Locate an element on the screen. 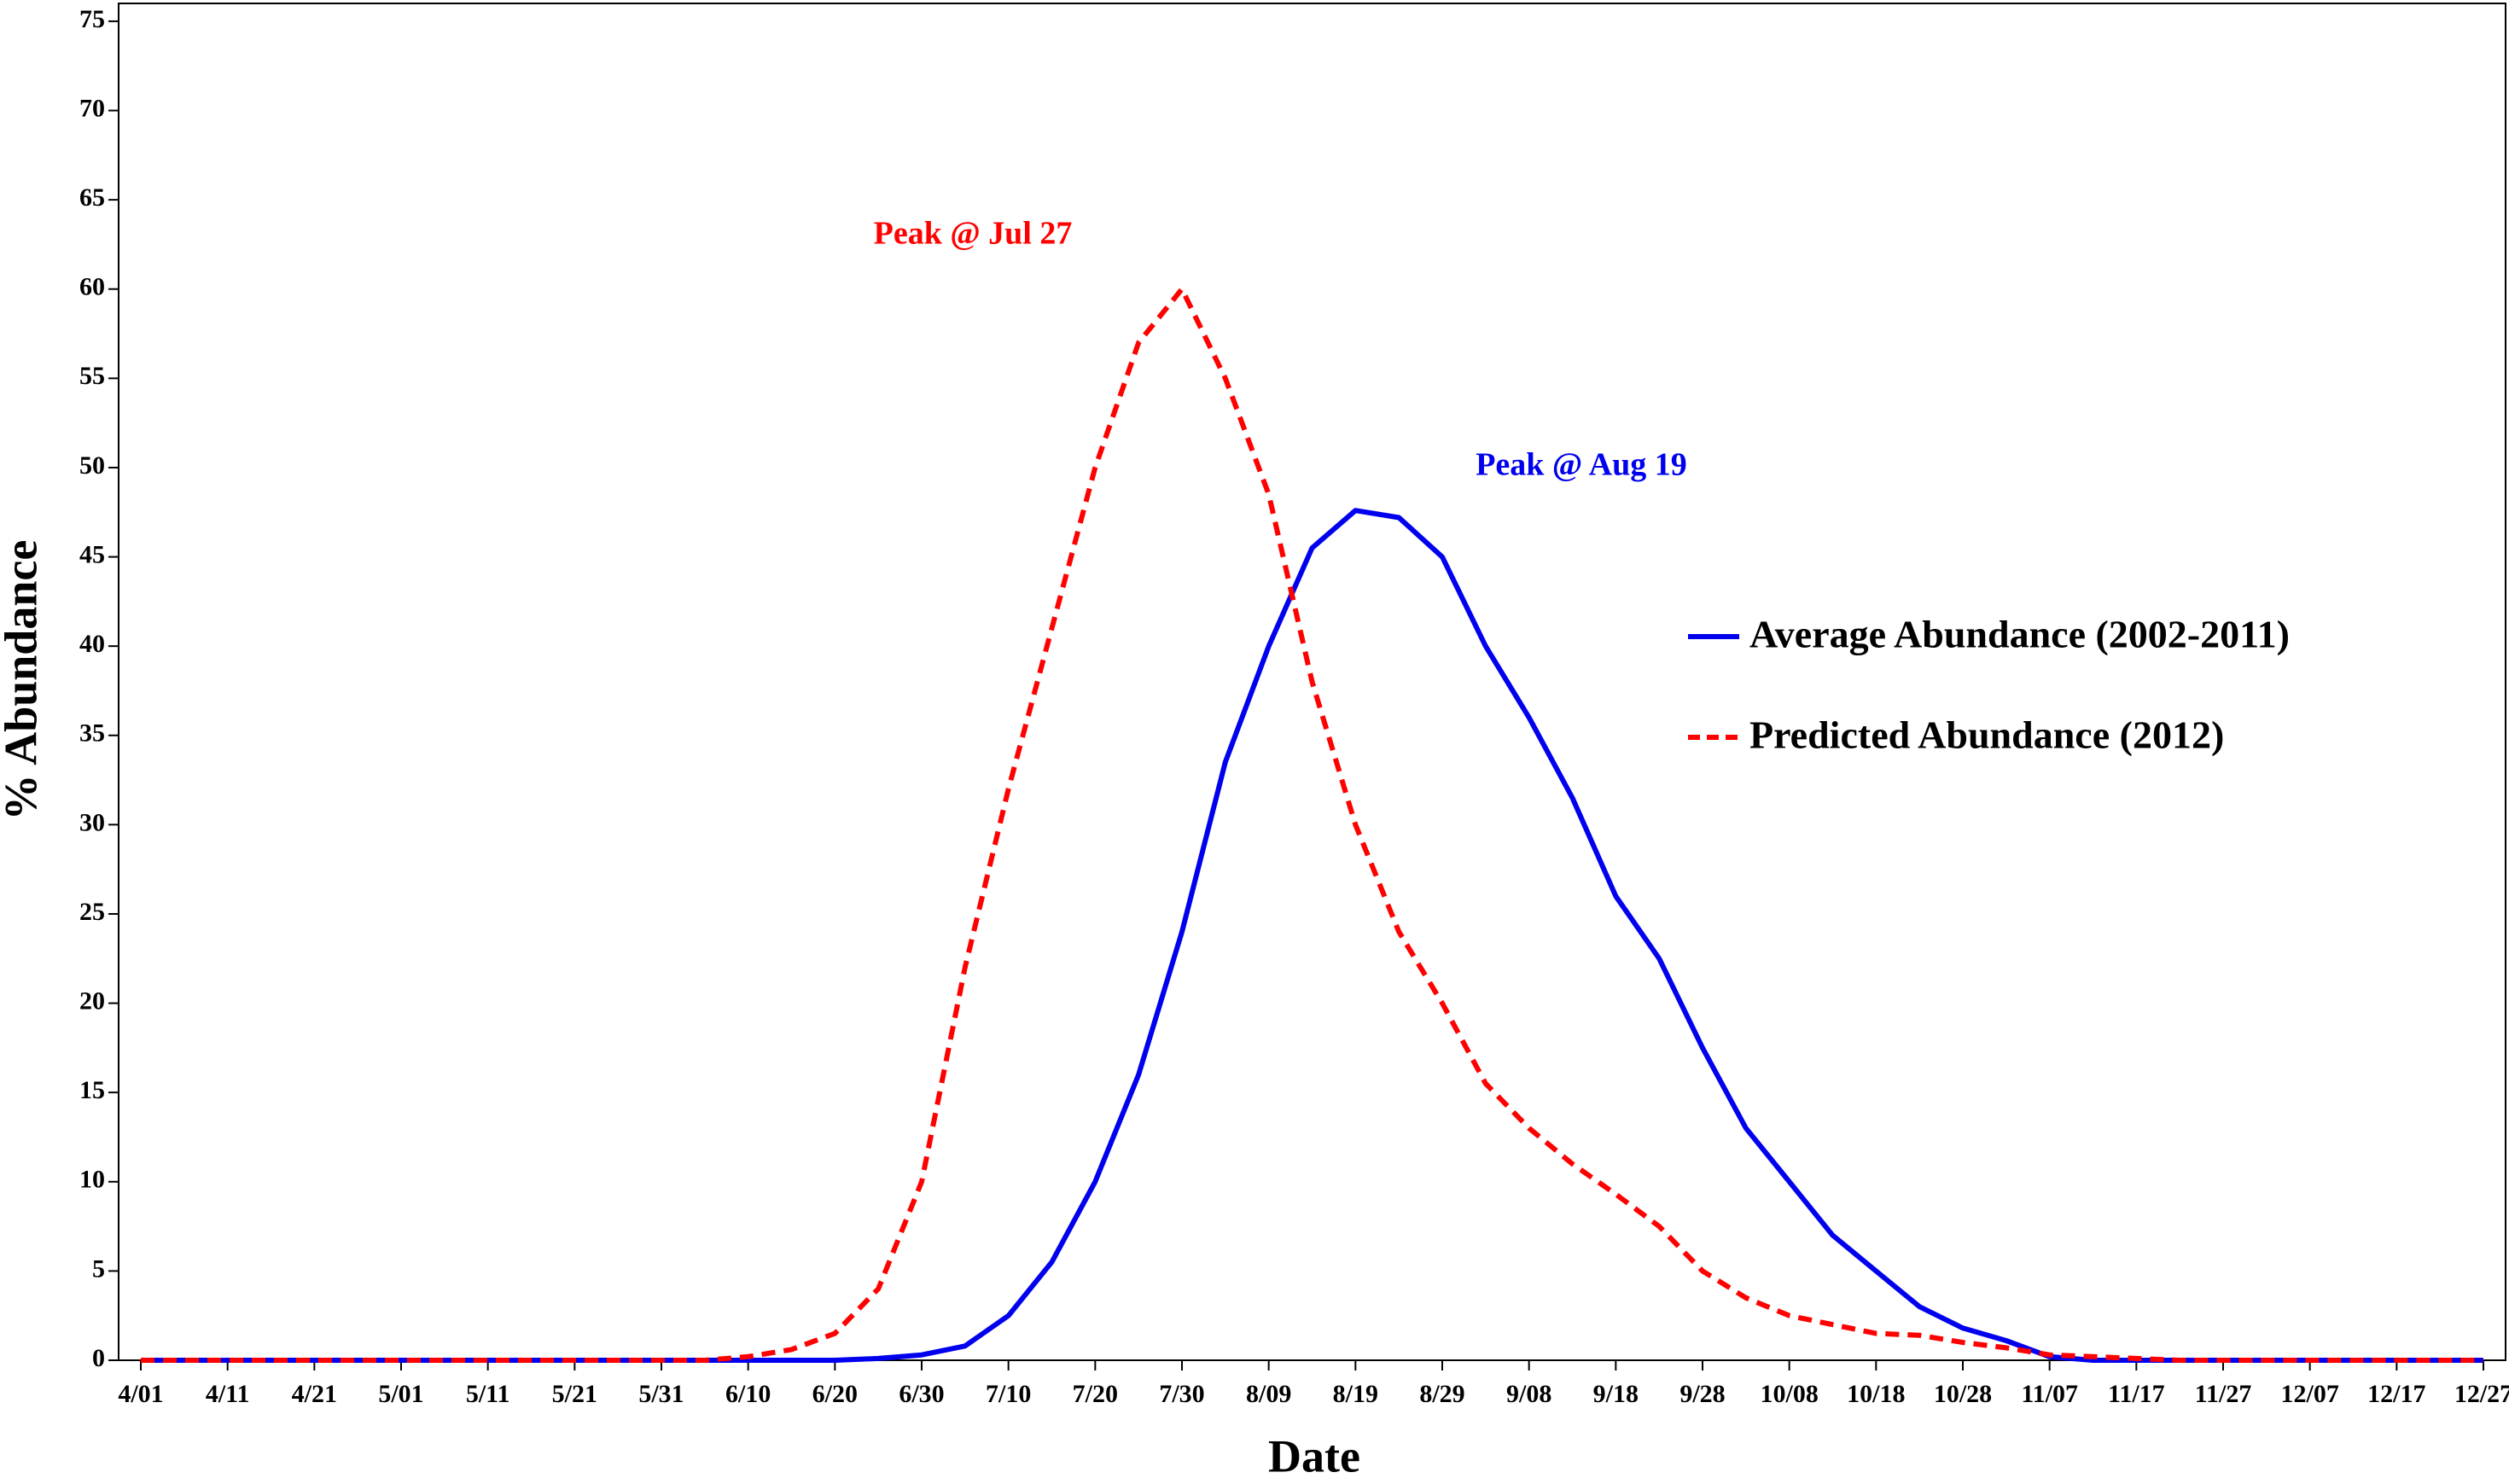 This screenshot has width=2509, height=1484. x-tick-label: 5/21 is located at coordinates (574, 1394).